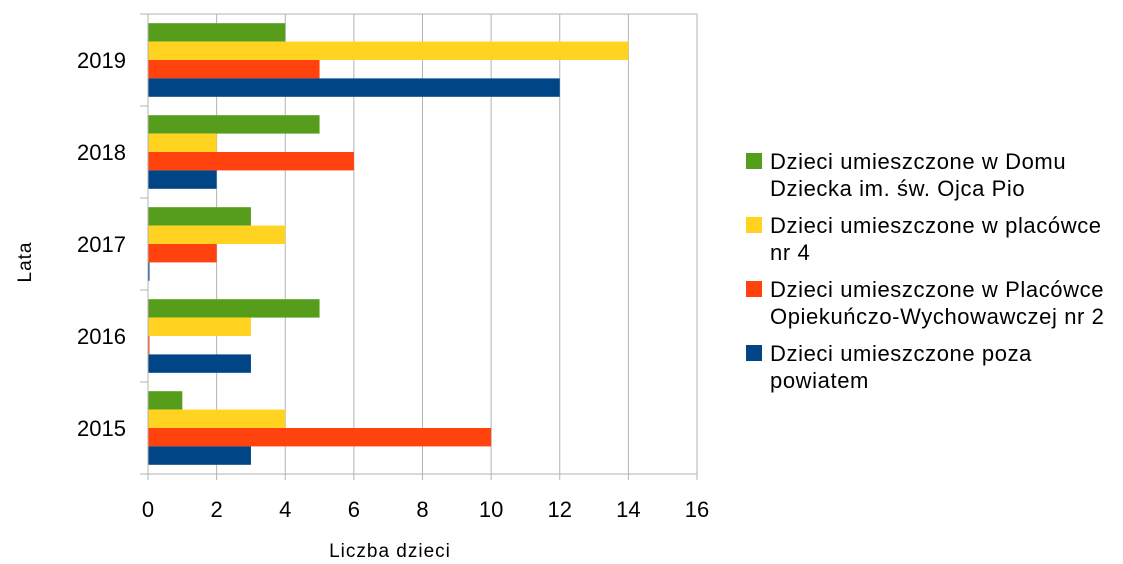 The height and width of the screenshot is (564, 1123). What do you see at coordinates (491, 509) in the screenshot?
I see `x-tick-label: 10` at bounding box center [491, 509].